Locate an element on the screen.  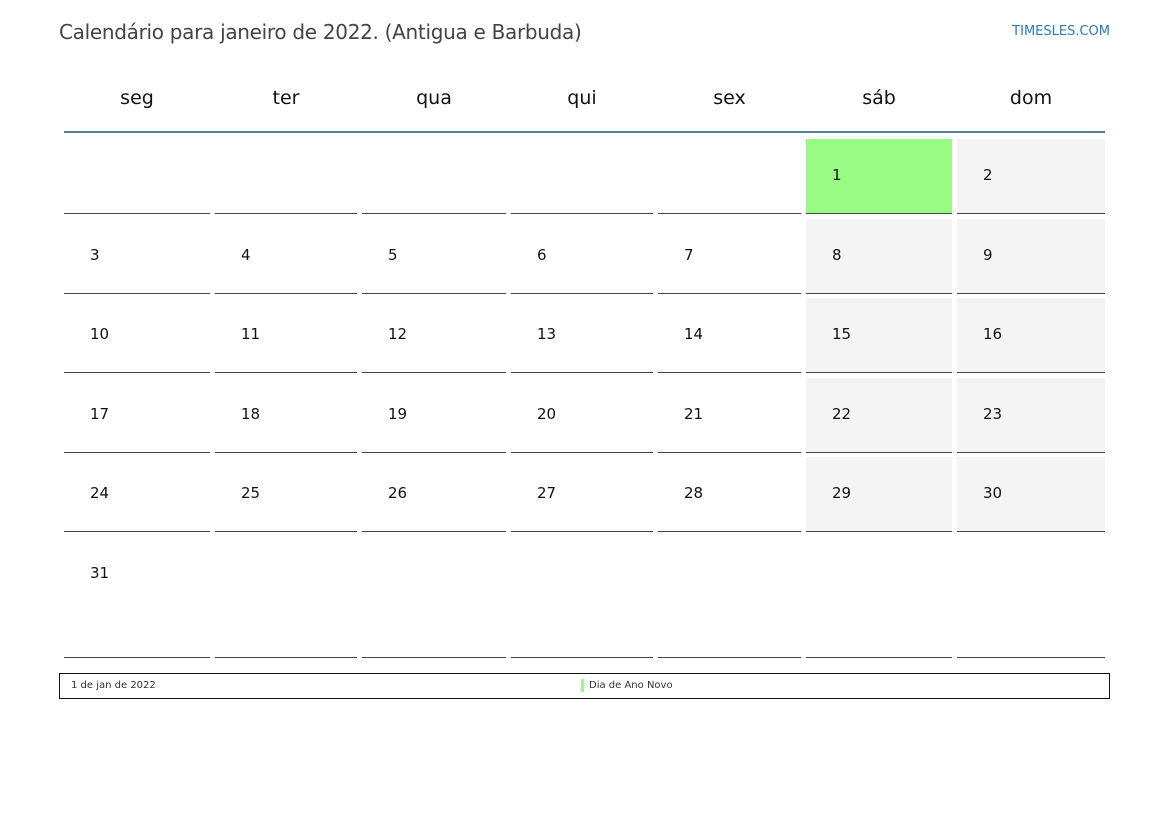
day-number: 2 is located at coordinates (988, 175).